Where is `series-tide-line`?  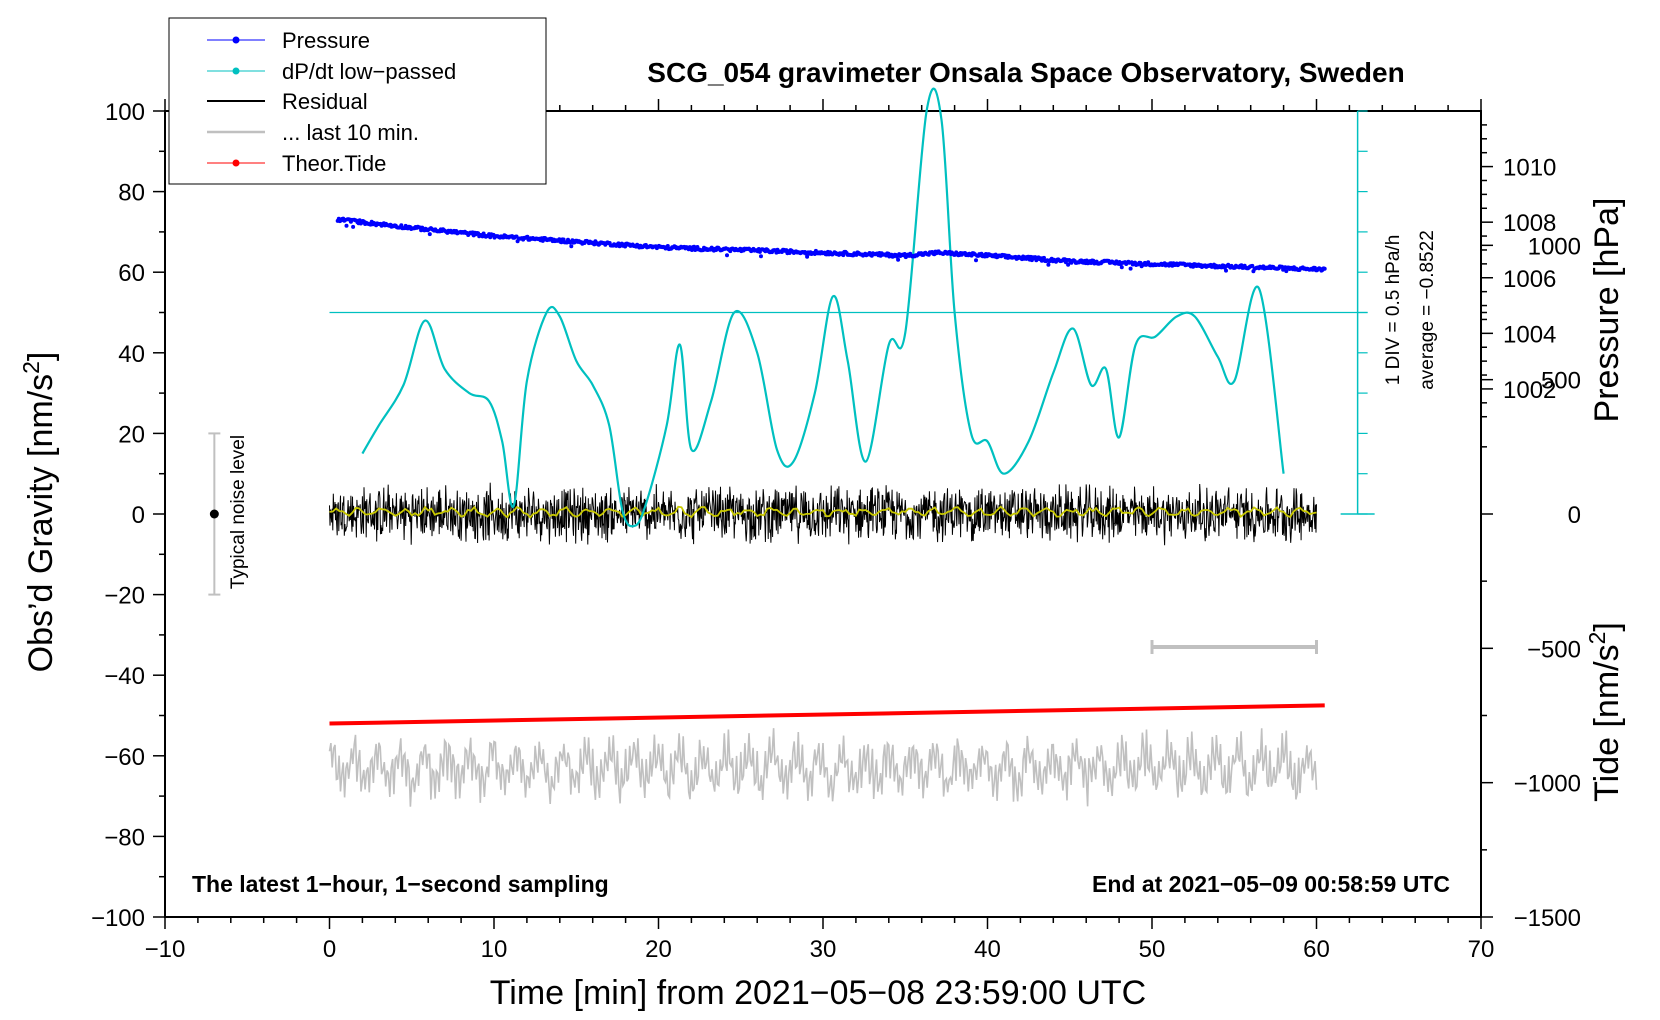 series-tide-line is located at coordinates (827, 714).